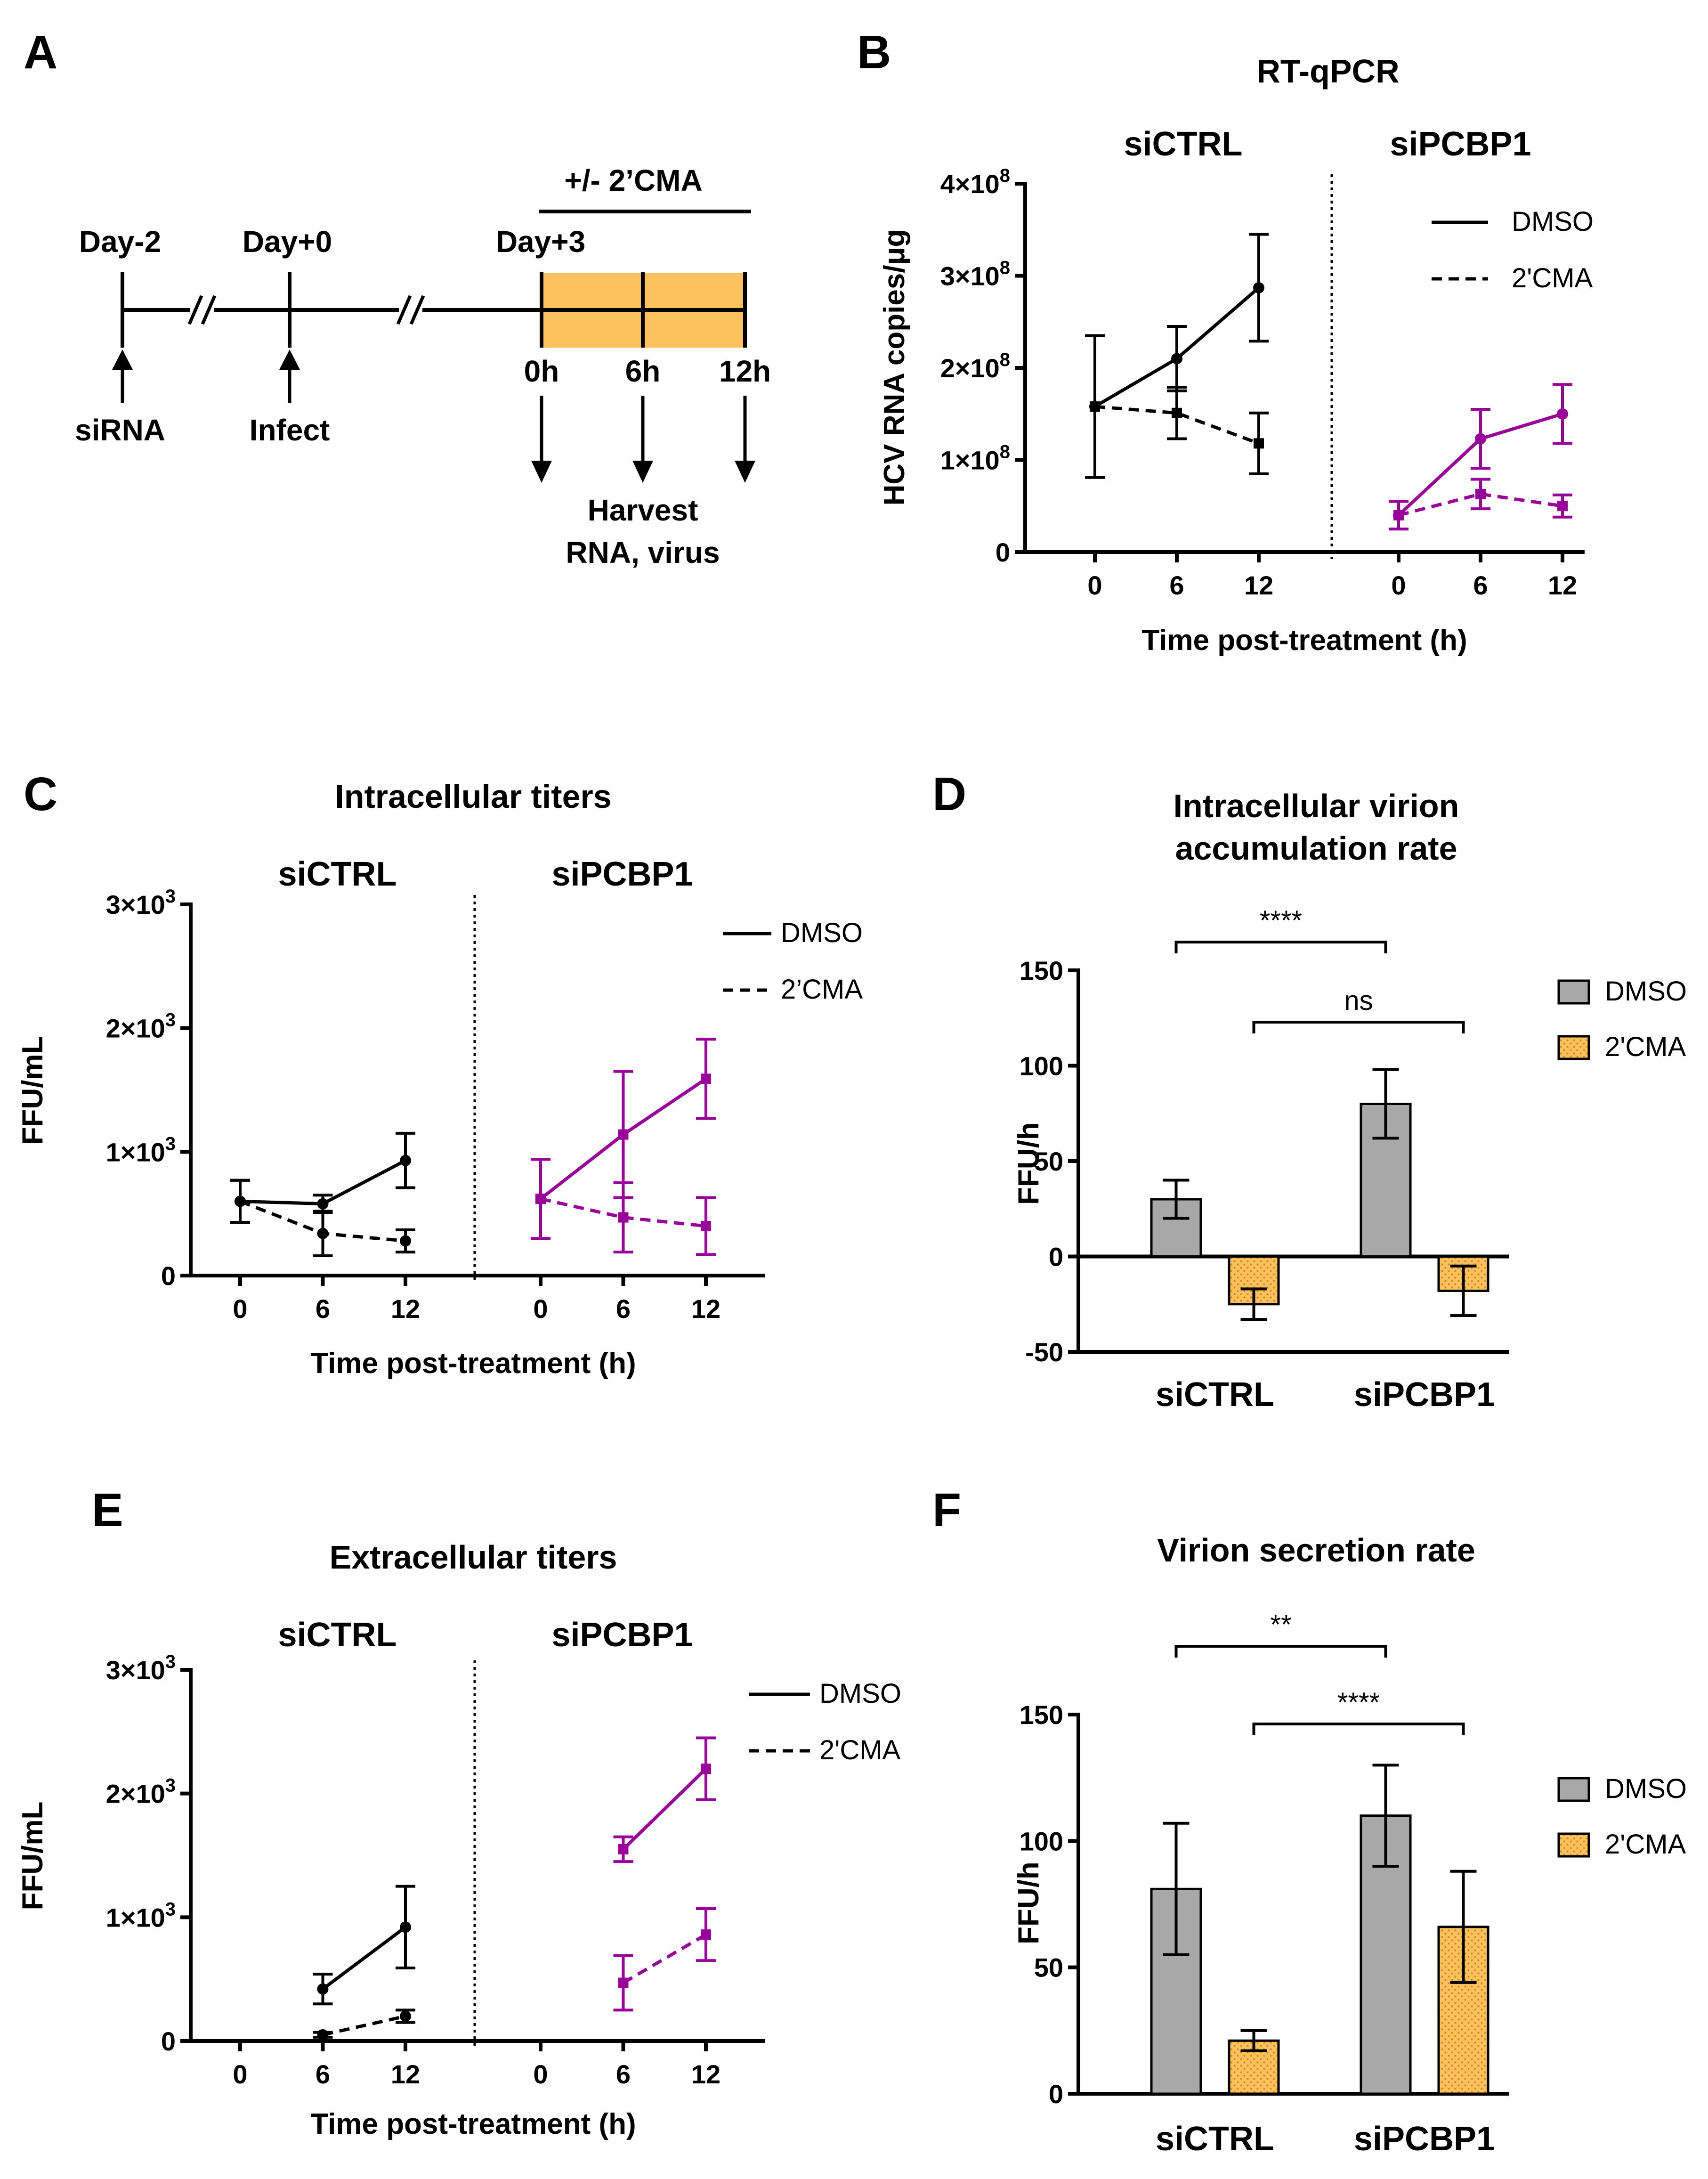 The width and height of the screenshot is (1708, 2179). Describe the element at coordinates (1041, 1066) in the screenshot. I see `y-tick-label: 100` at that location.